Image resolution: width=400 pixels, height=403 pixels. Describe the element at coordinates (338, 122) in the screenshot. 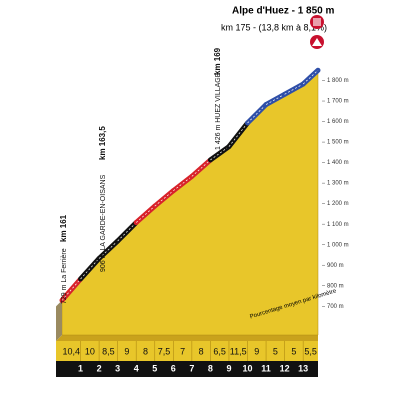

I see `y-tick-label: 1 600 m` at that location.